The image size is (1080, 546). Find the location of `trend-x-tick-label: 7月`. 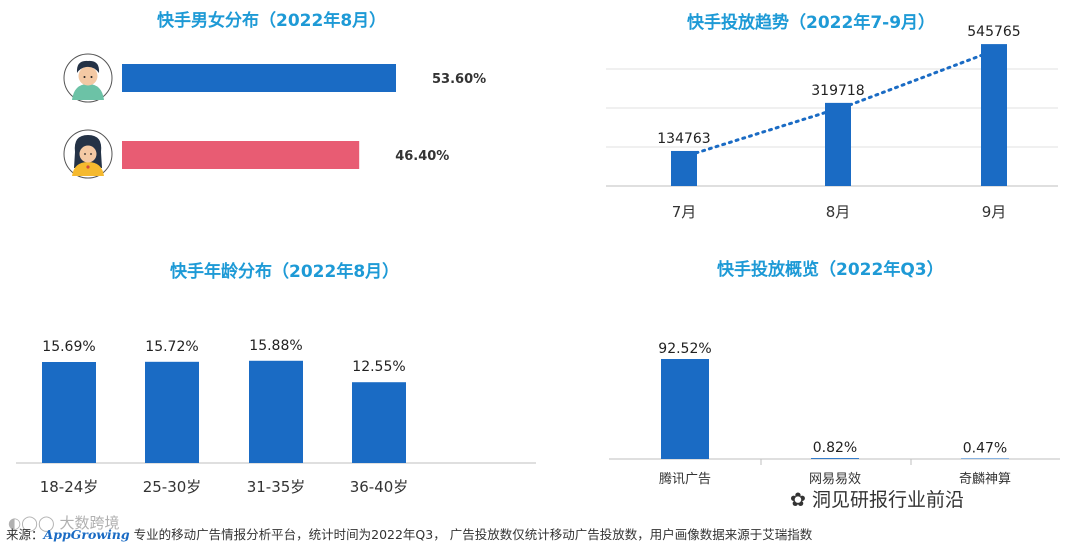

trend-x-tick-label: 7月 is located at coordinates (684, 212).